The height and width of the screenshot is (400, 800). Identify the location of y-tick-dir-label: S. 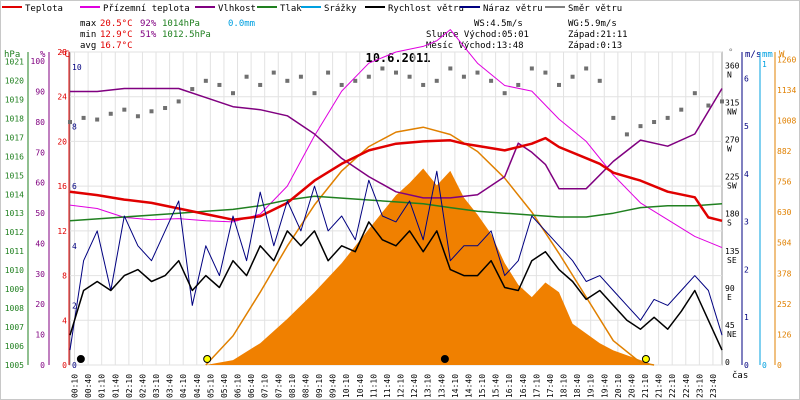
(729, 223).